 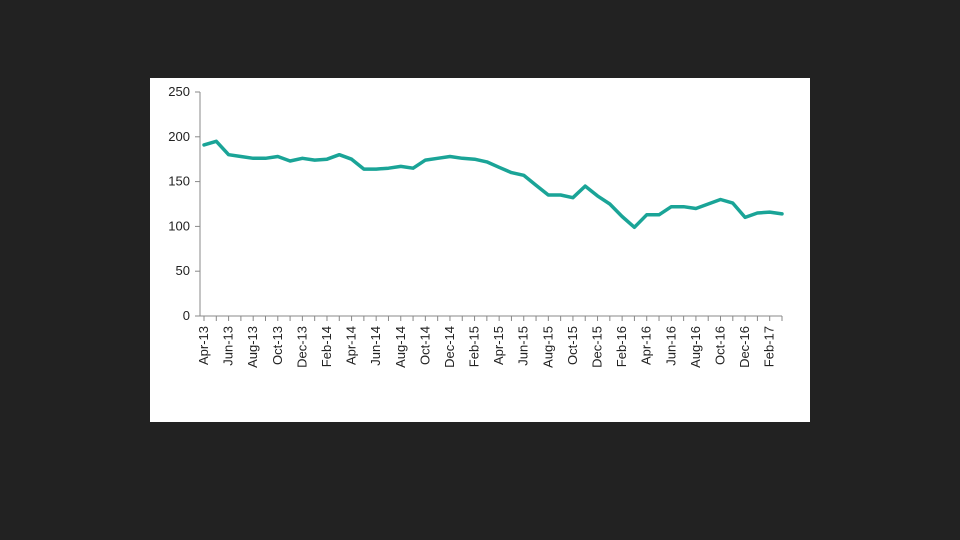 What do you see at coordinates (695, 347) in the screenshot?
I see `x-tick-label: Aug-16` at bounding box center [695, 347].